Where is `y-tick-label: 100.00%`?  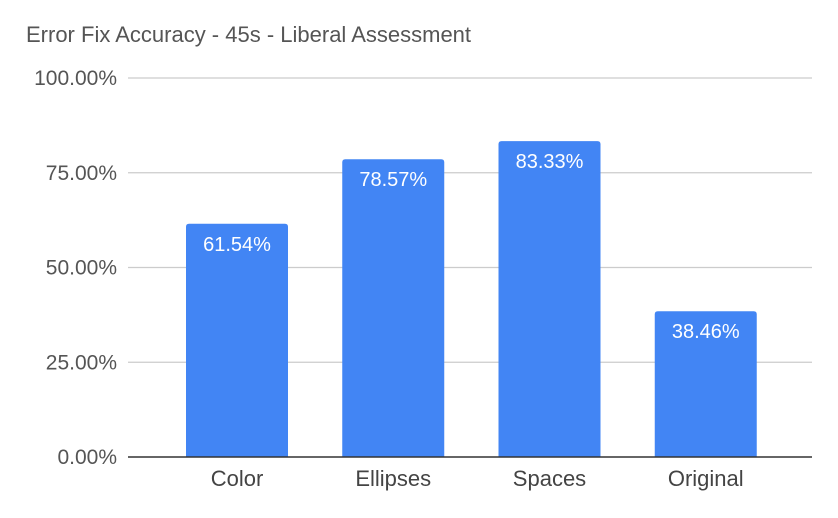
y-tick-label: 100.00% is located at coordinates (75, 78).